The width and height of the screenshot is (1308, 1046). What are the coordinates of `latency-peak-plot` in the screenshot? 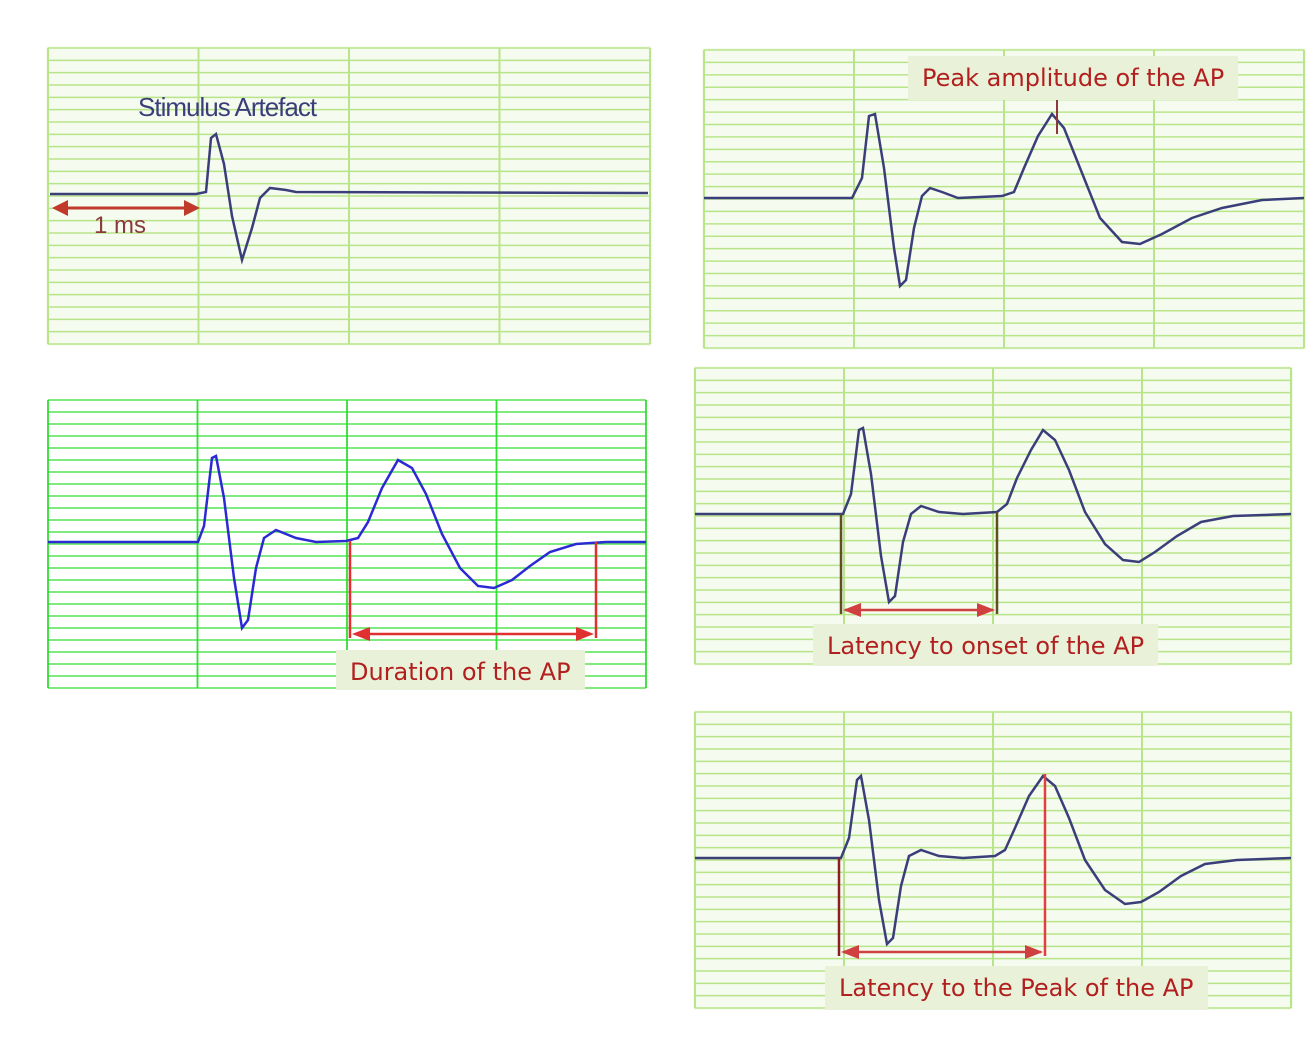 It's located at (993, 860).